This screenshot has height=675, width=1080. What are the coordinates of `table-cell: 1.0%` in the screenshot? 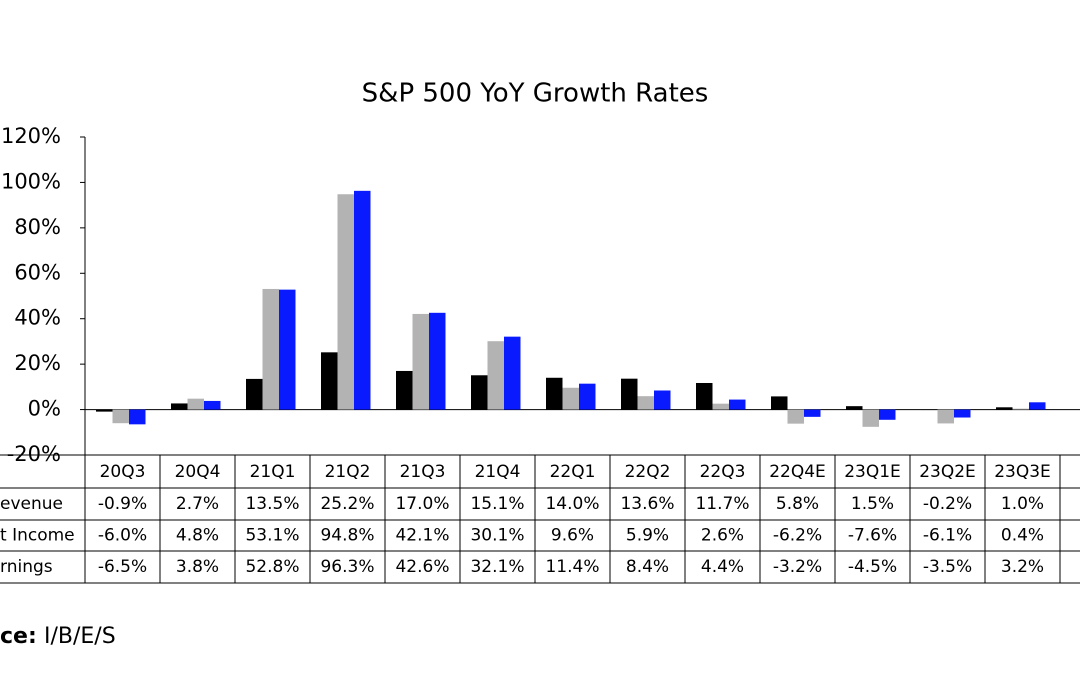 It's located at (1022, 504).